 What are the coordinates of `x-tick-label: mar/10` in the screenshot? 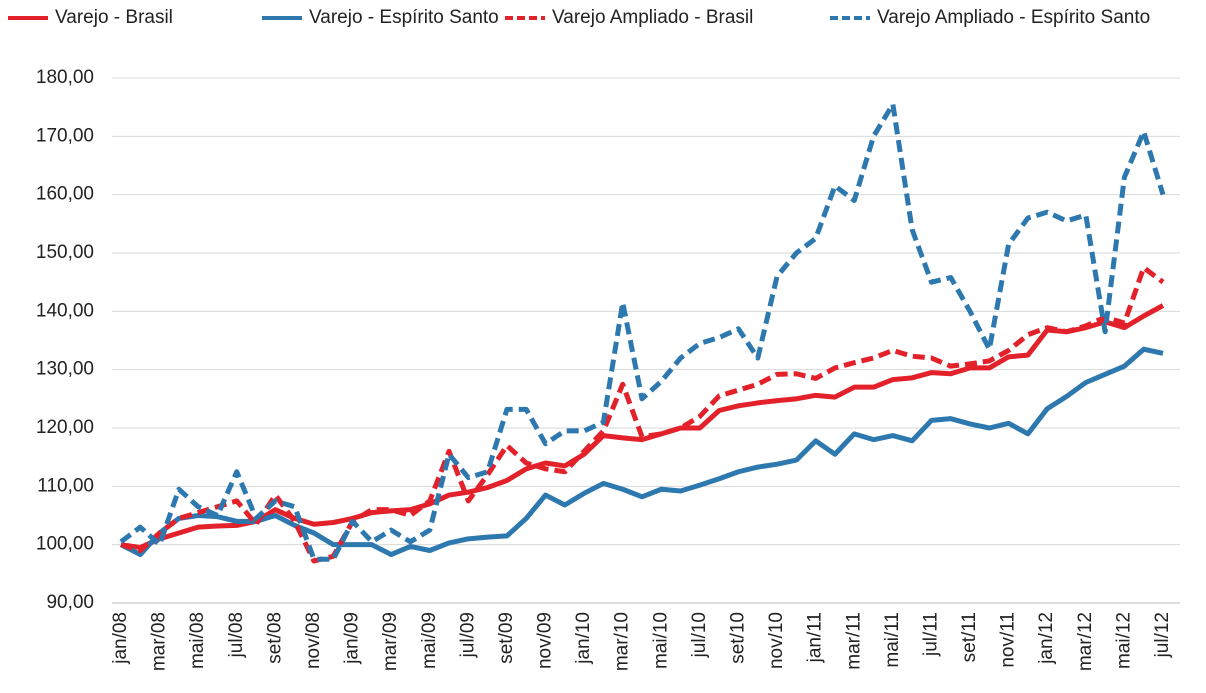 It's located at (622, 641).